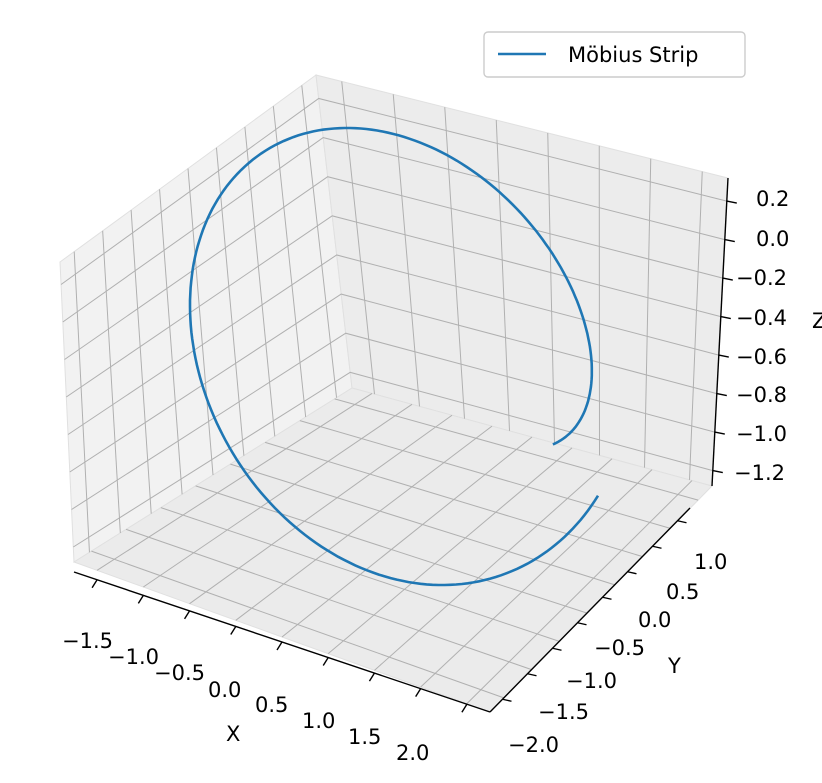 The image size is (822, 783). Describe the element at coordinates (761, 434) in the screenshot. I see `z-tick-label: −1.0` at that location.